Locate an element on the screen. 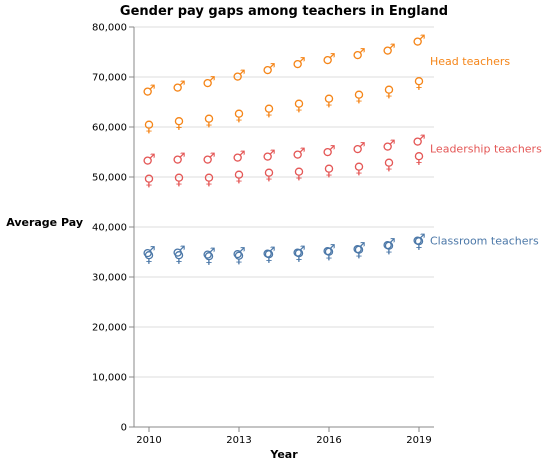 Image resolution: width=546 pixels, height=464 pixels. x-tick-label: 2013 is located at coordinates (238, 440).